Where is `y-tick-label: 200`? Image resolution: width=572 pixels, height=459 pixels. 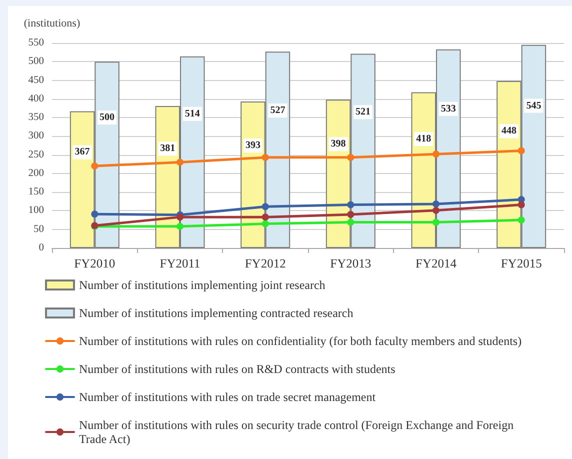
y-tick-label: 200 is located at coordinates (36, 173).